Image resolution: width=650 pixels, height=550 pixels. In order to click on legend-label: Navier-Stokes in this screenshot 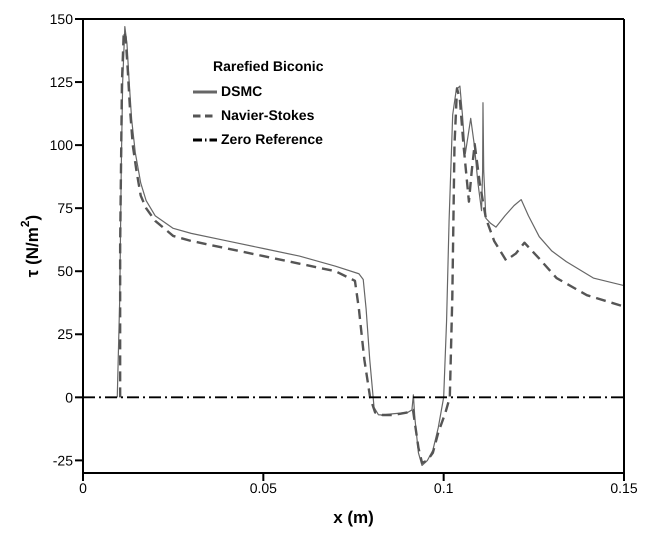, I will do `click(267, 115)`.